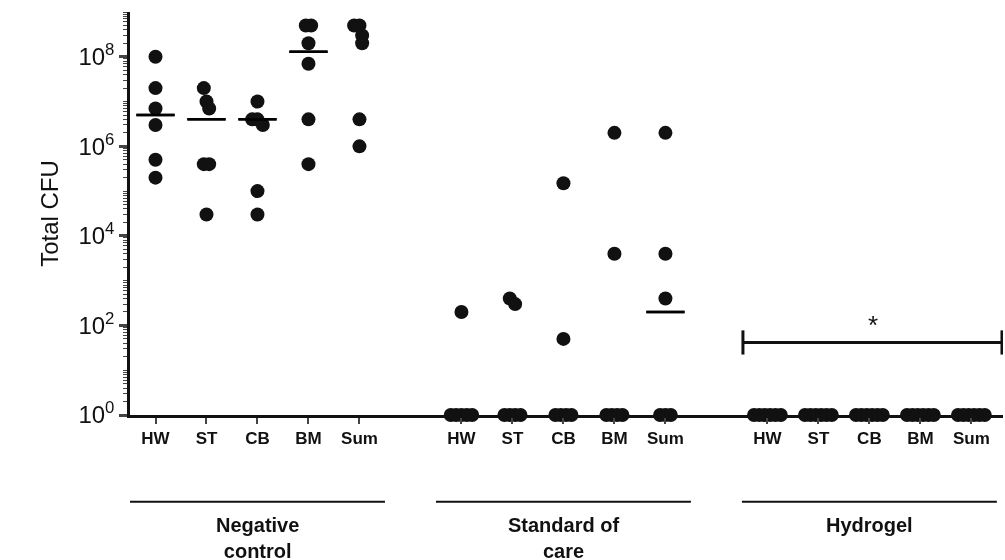 Image resolution: width=1005 pixels, height=560 pixels. What do you see at coordinates (564, 537) in the screenshot?
I see `text: Standard of care` at bounding box center [564, 537].